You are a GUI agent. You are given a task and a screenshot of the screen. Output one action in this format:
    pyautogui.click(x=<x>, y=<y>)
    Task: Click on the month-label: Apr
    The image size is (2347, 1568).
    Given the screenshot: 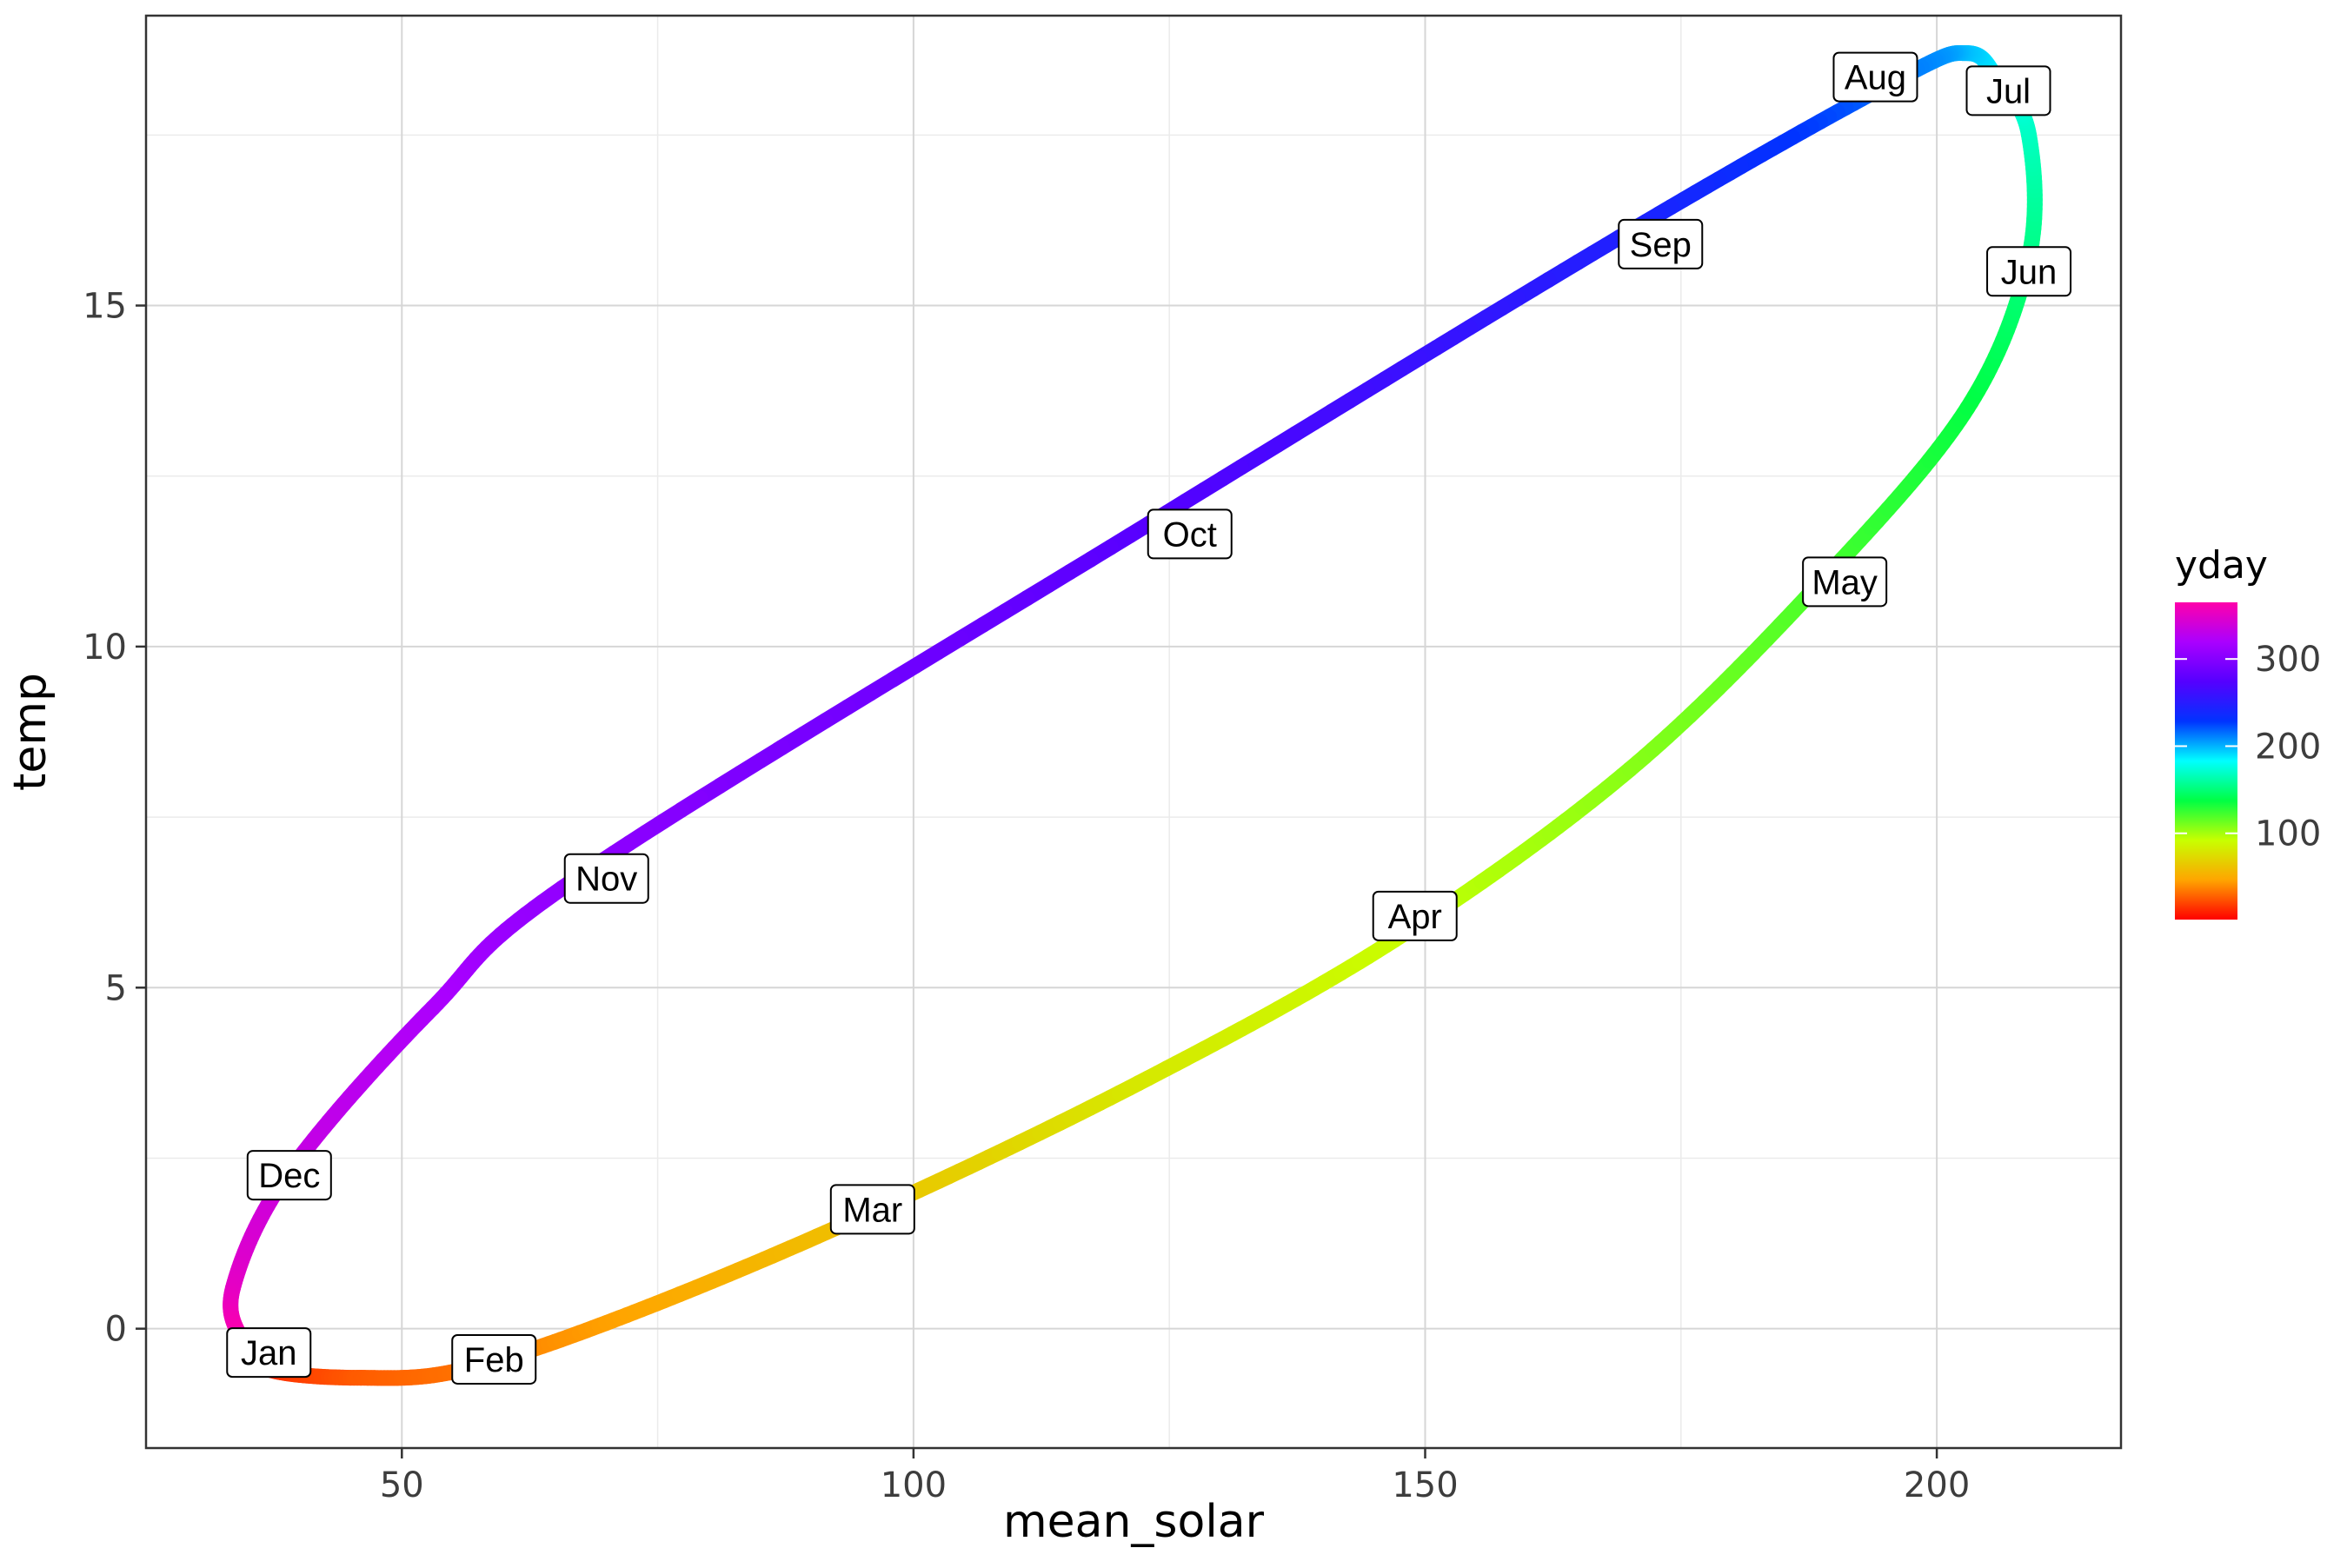 What is the action you would take?
    pyautogui.click(x=1415, y=916)
    